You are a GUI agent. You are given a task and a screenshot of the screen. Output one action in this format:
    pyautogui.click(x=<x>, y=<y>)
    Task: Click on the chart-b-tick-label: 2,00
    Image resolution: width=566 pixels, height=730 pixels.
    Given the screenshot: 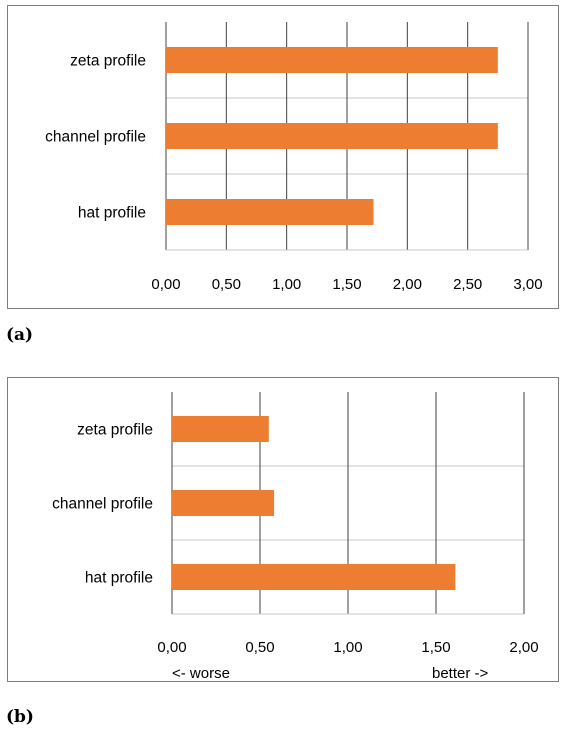 What is the action you would take?
    pyautogui.click(x=523, y=647)
    